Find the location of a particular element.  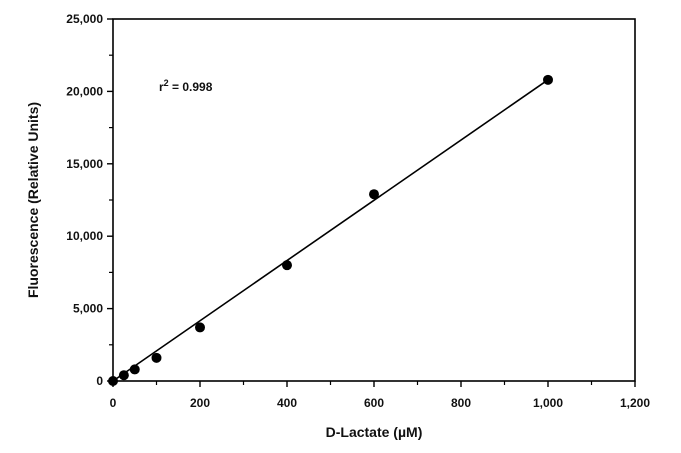

y-axis-title: Fluorescence (Relative Units) is located at coordinates (33, 200).